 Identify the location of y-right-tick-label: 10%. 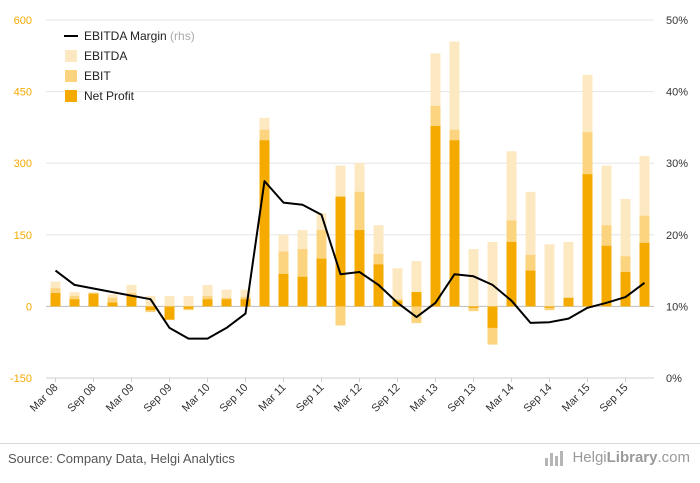
(677, 307).